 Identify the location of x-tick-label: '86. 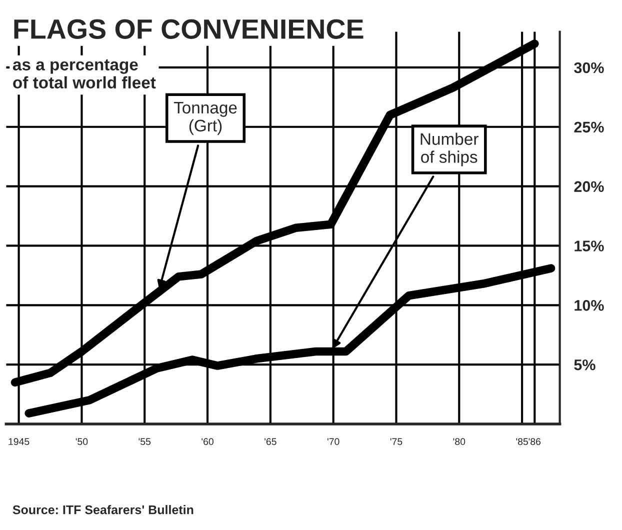
(534, 442).